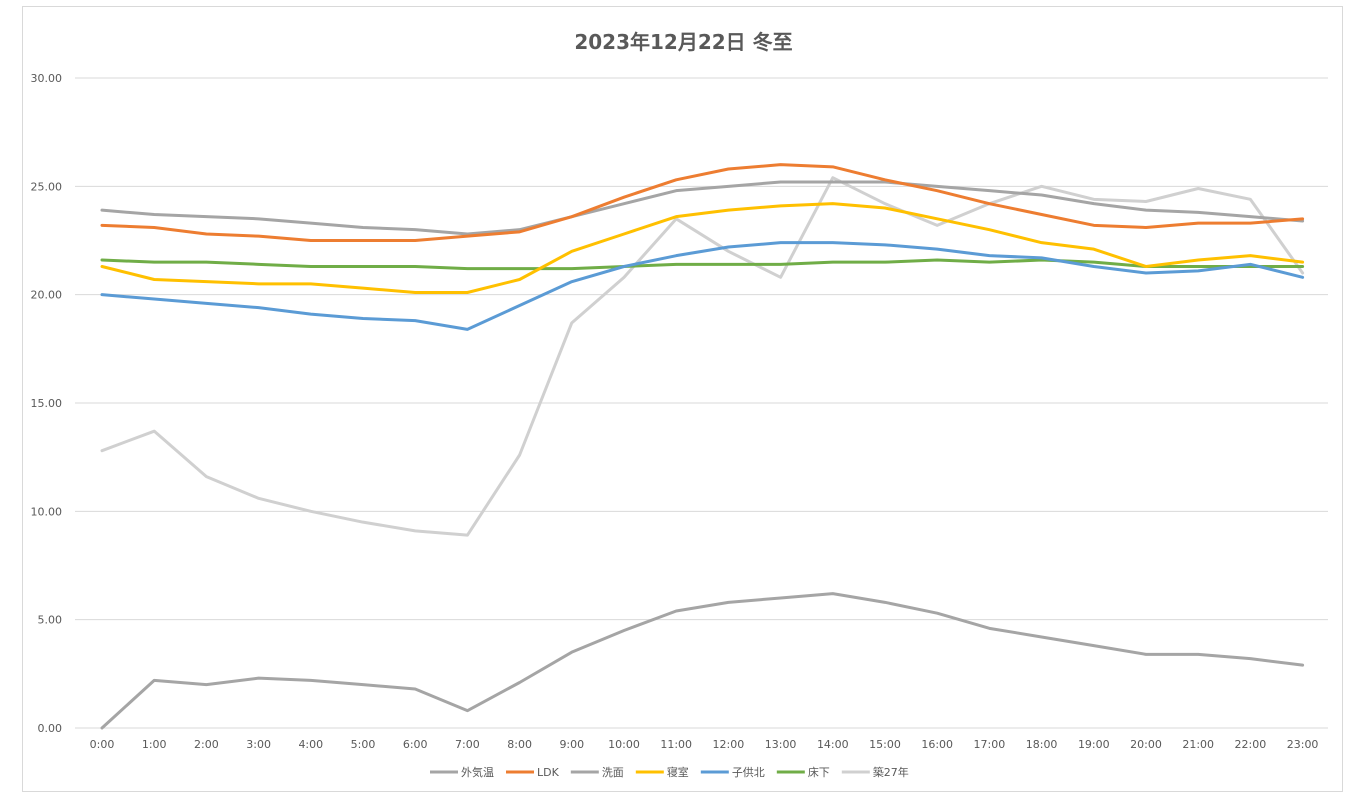 Image resolution: width=1367 pixels, height=798 pixels. What do you see at coordinates (676, 744) in the screenshot?
I see `x-tick-label: 11:00` at bounding box center [676, 744].